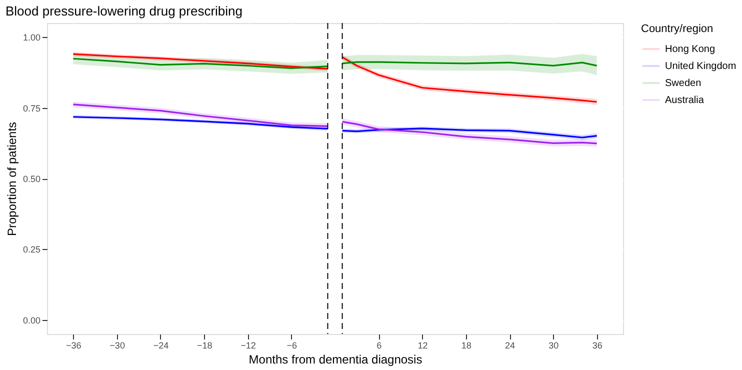  What do you see at coordinates (31, 320) in the screenshot?
I see `y-tick-label: 0.00` at bounding box center [31, 320].